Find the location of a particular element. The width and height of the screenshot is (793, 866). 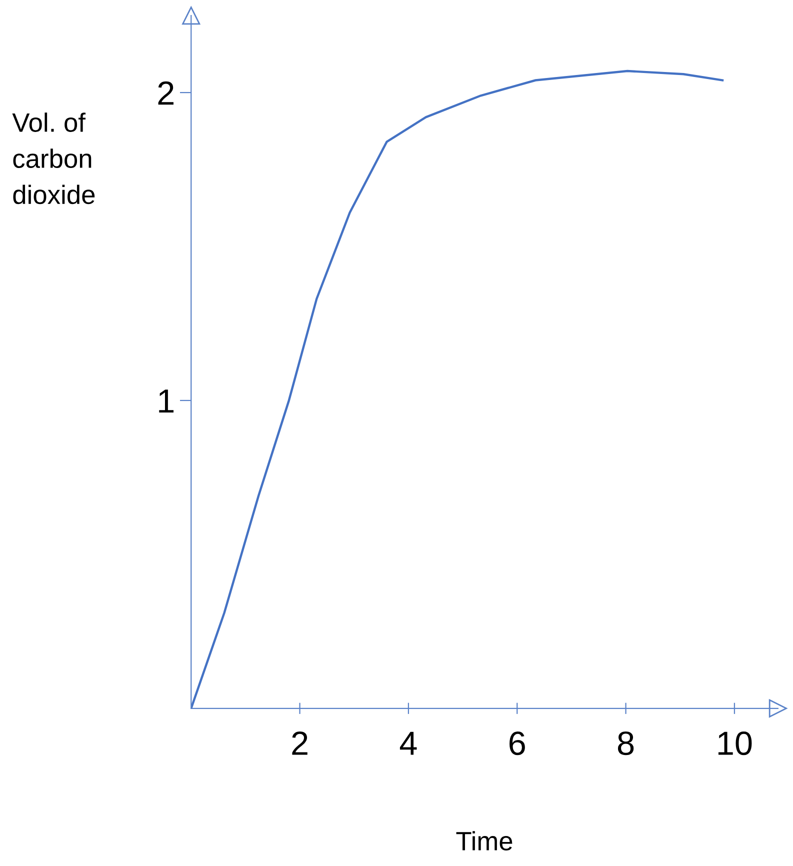

y-axis-title: Vol. of carbon dioxide is located at coordinates (53, 158).